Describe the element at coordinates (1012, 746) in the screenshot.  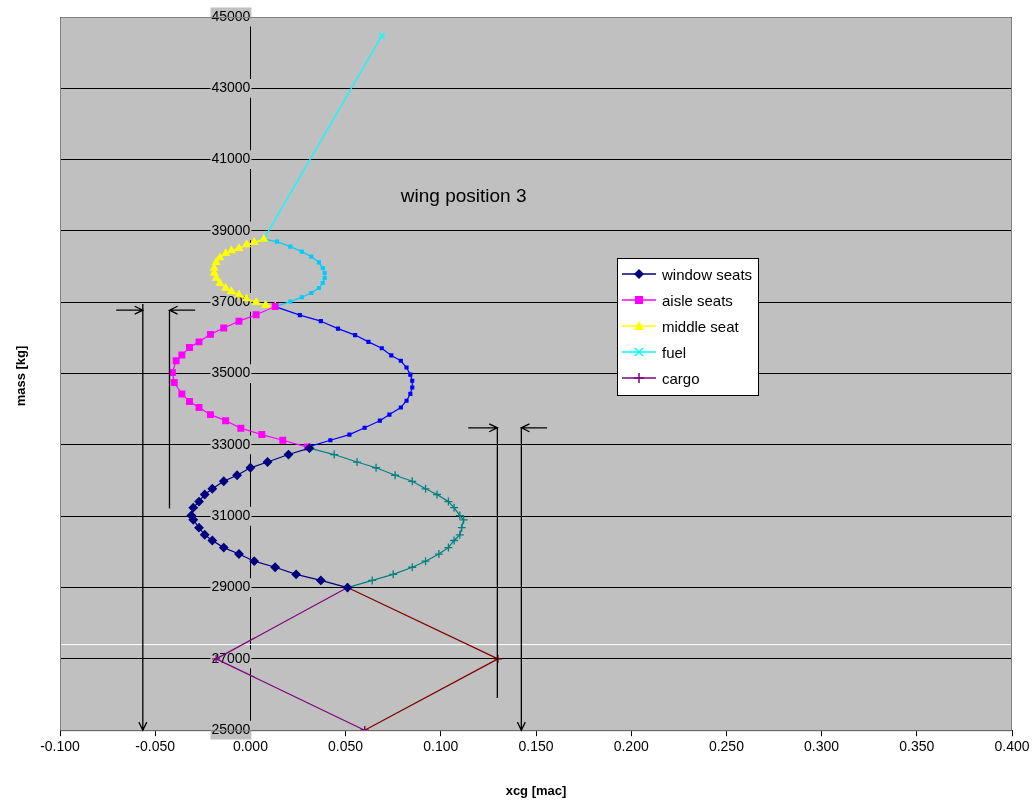
I see `x-tick-label: 0.400` at that location.